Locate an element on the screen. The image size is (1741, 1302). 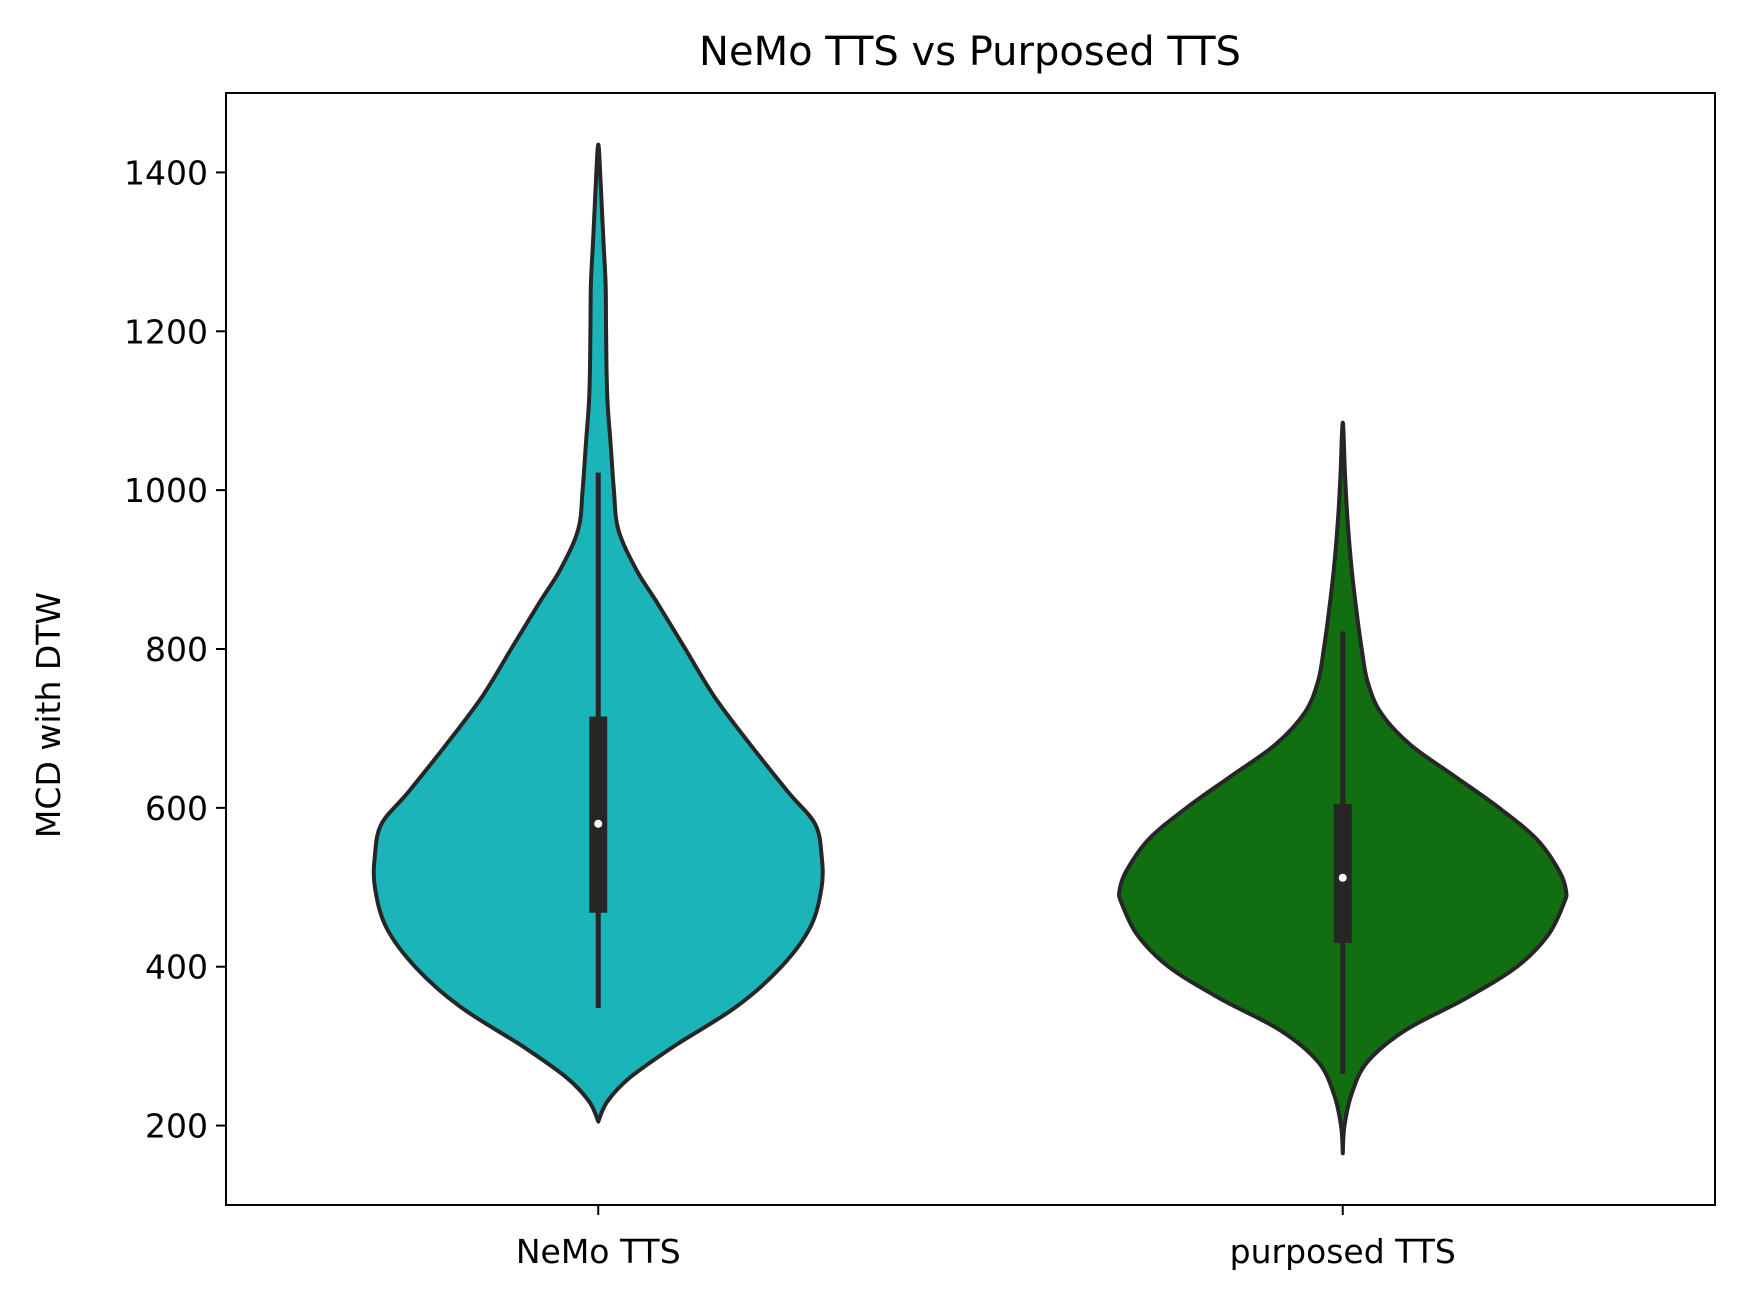
y-axis-label: MCD with DTW is located at coordinates (48, 715).